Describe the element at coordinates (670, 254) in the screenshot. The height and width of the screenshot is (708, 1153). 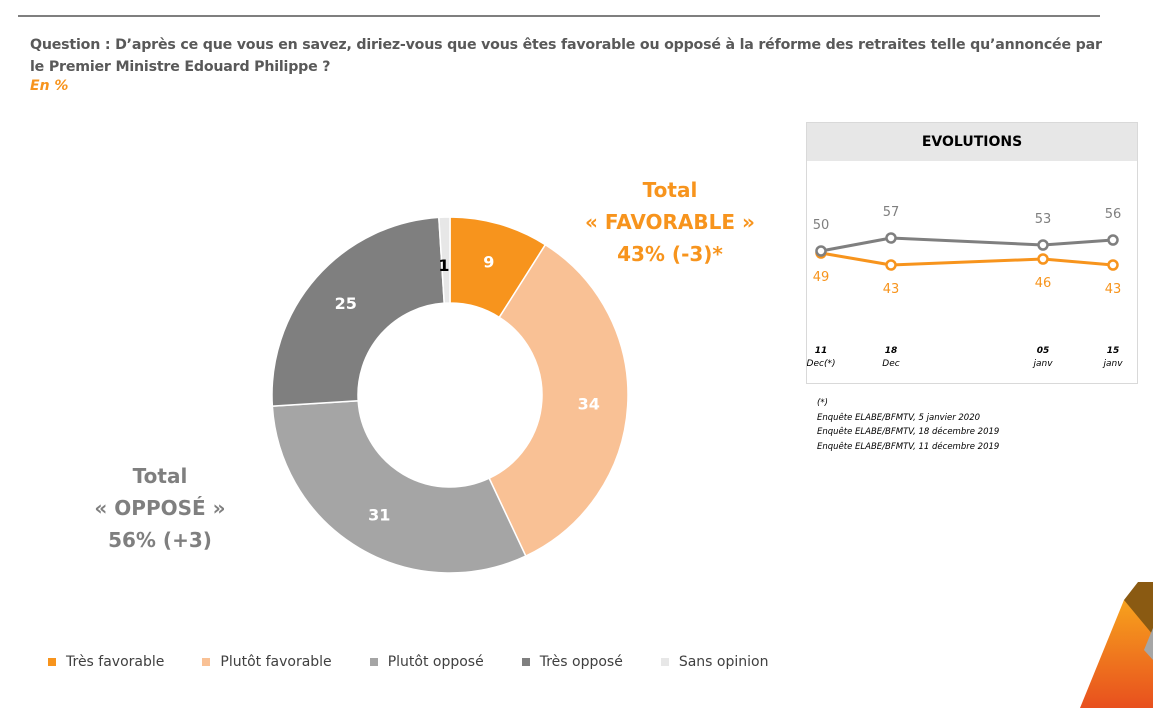
I see `total-favorable-value: 43% (-3)*` at that location.